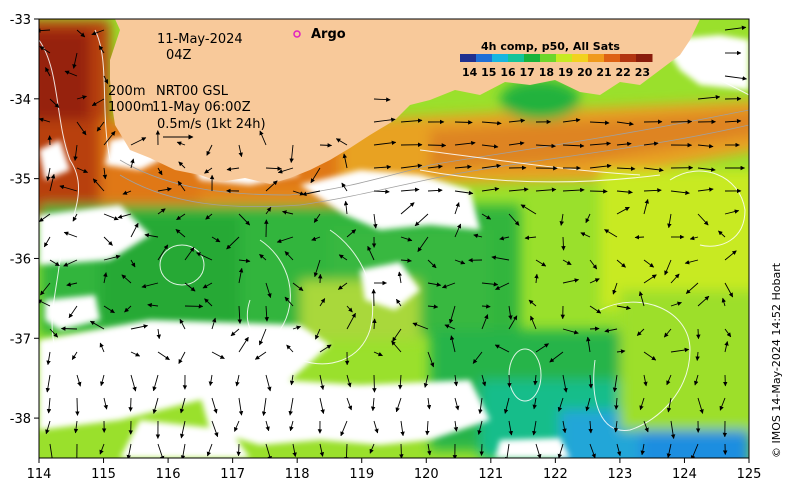 Image resolution: width=791 pixels, height=492 pixels. What do you see at coordinates (20, 419) in the screenshot?
I see `y-tick-label: -38` at bounding box center [20, 419].